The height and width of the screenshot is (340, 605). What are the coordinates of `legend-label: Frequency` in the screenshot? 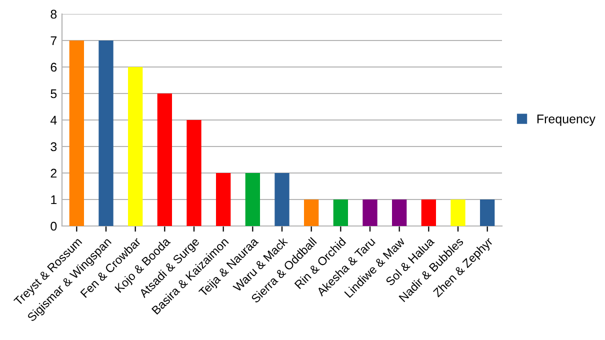 It's located at (566, 120).